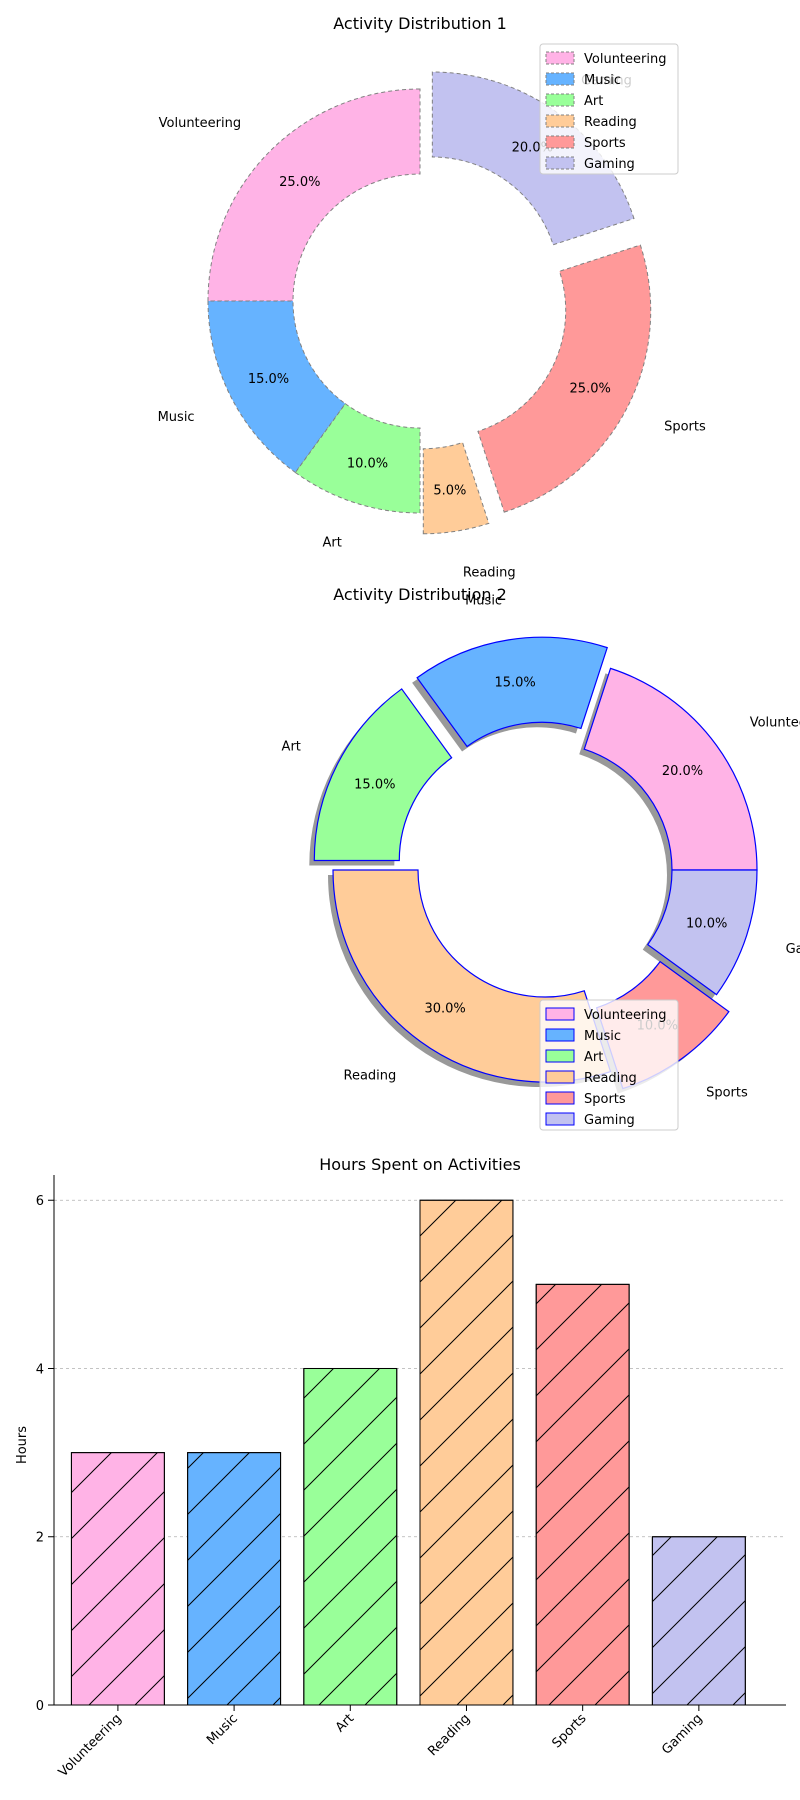  I want to click on bar-hatch-gaming, so click(698, 1621).